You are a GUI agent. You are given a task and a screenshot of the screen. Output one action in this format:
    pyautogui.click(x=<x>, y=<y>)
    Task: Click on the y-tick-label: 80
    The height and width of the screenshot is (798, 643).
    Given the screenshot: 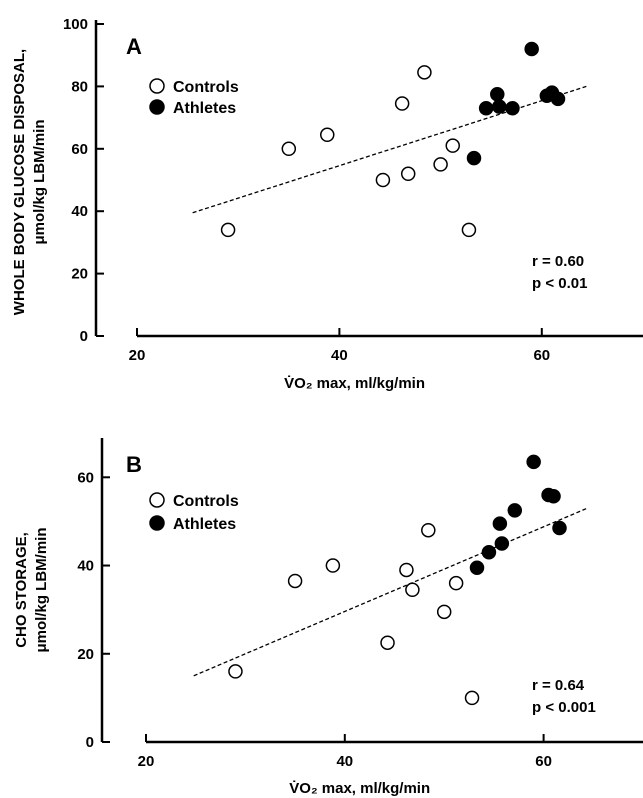 What is the action you would take?
    pyautogui.click(x=79, y=86)
    